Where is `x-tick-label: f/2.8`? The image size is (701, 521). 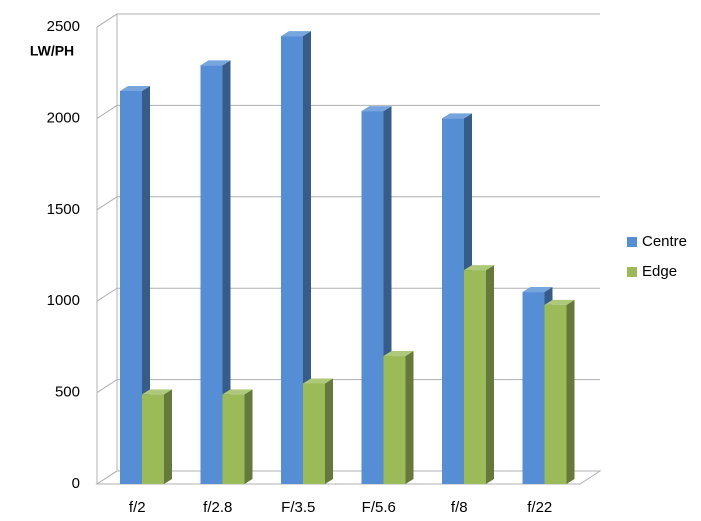
x-tick-label: f/2.8 is located at coordinates (217, 507).